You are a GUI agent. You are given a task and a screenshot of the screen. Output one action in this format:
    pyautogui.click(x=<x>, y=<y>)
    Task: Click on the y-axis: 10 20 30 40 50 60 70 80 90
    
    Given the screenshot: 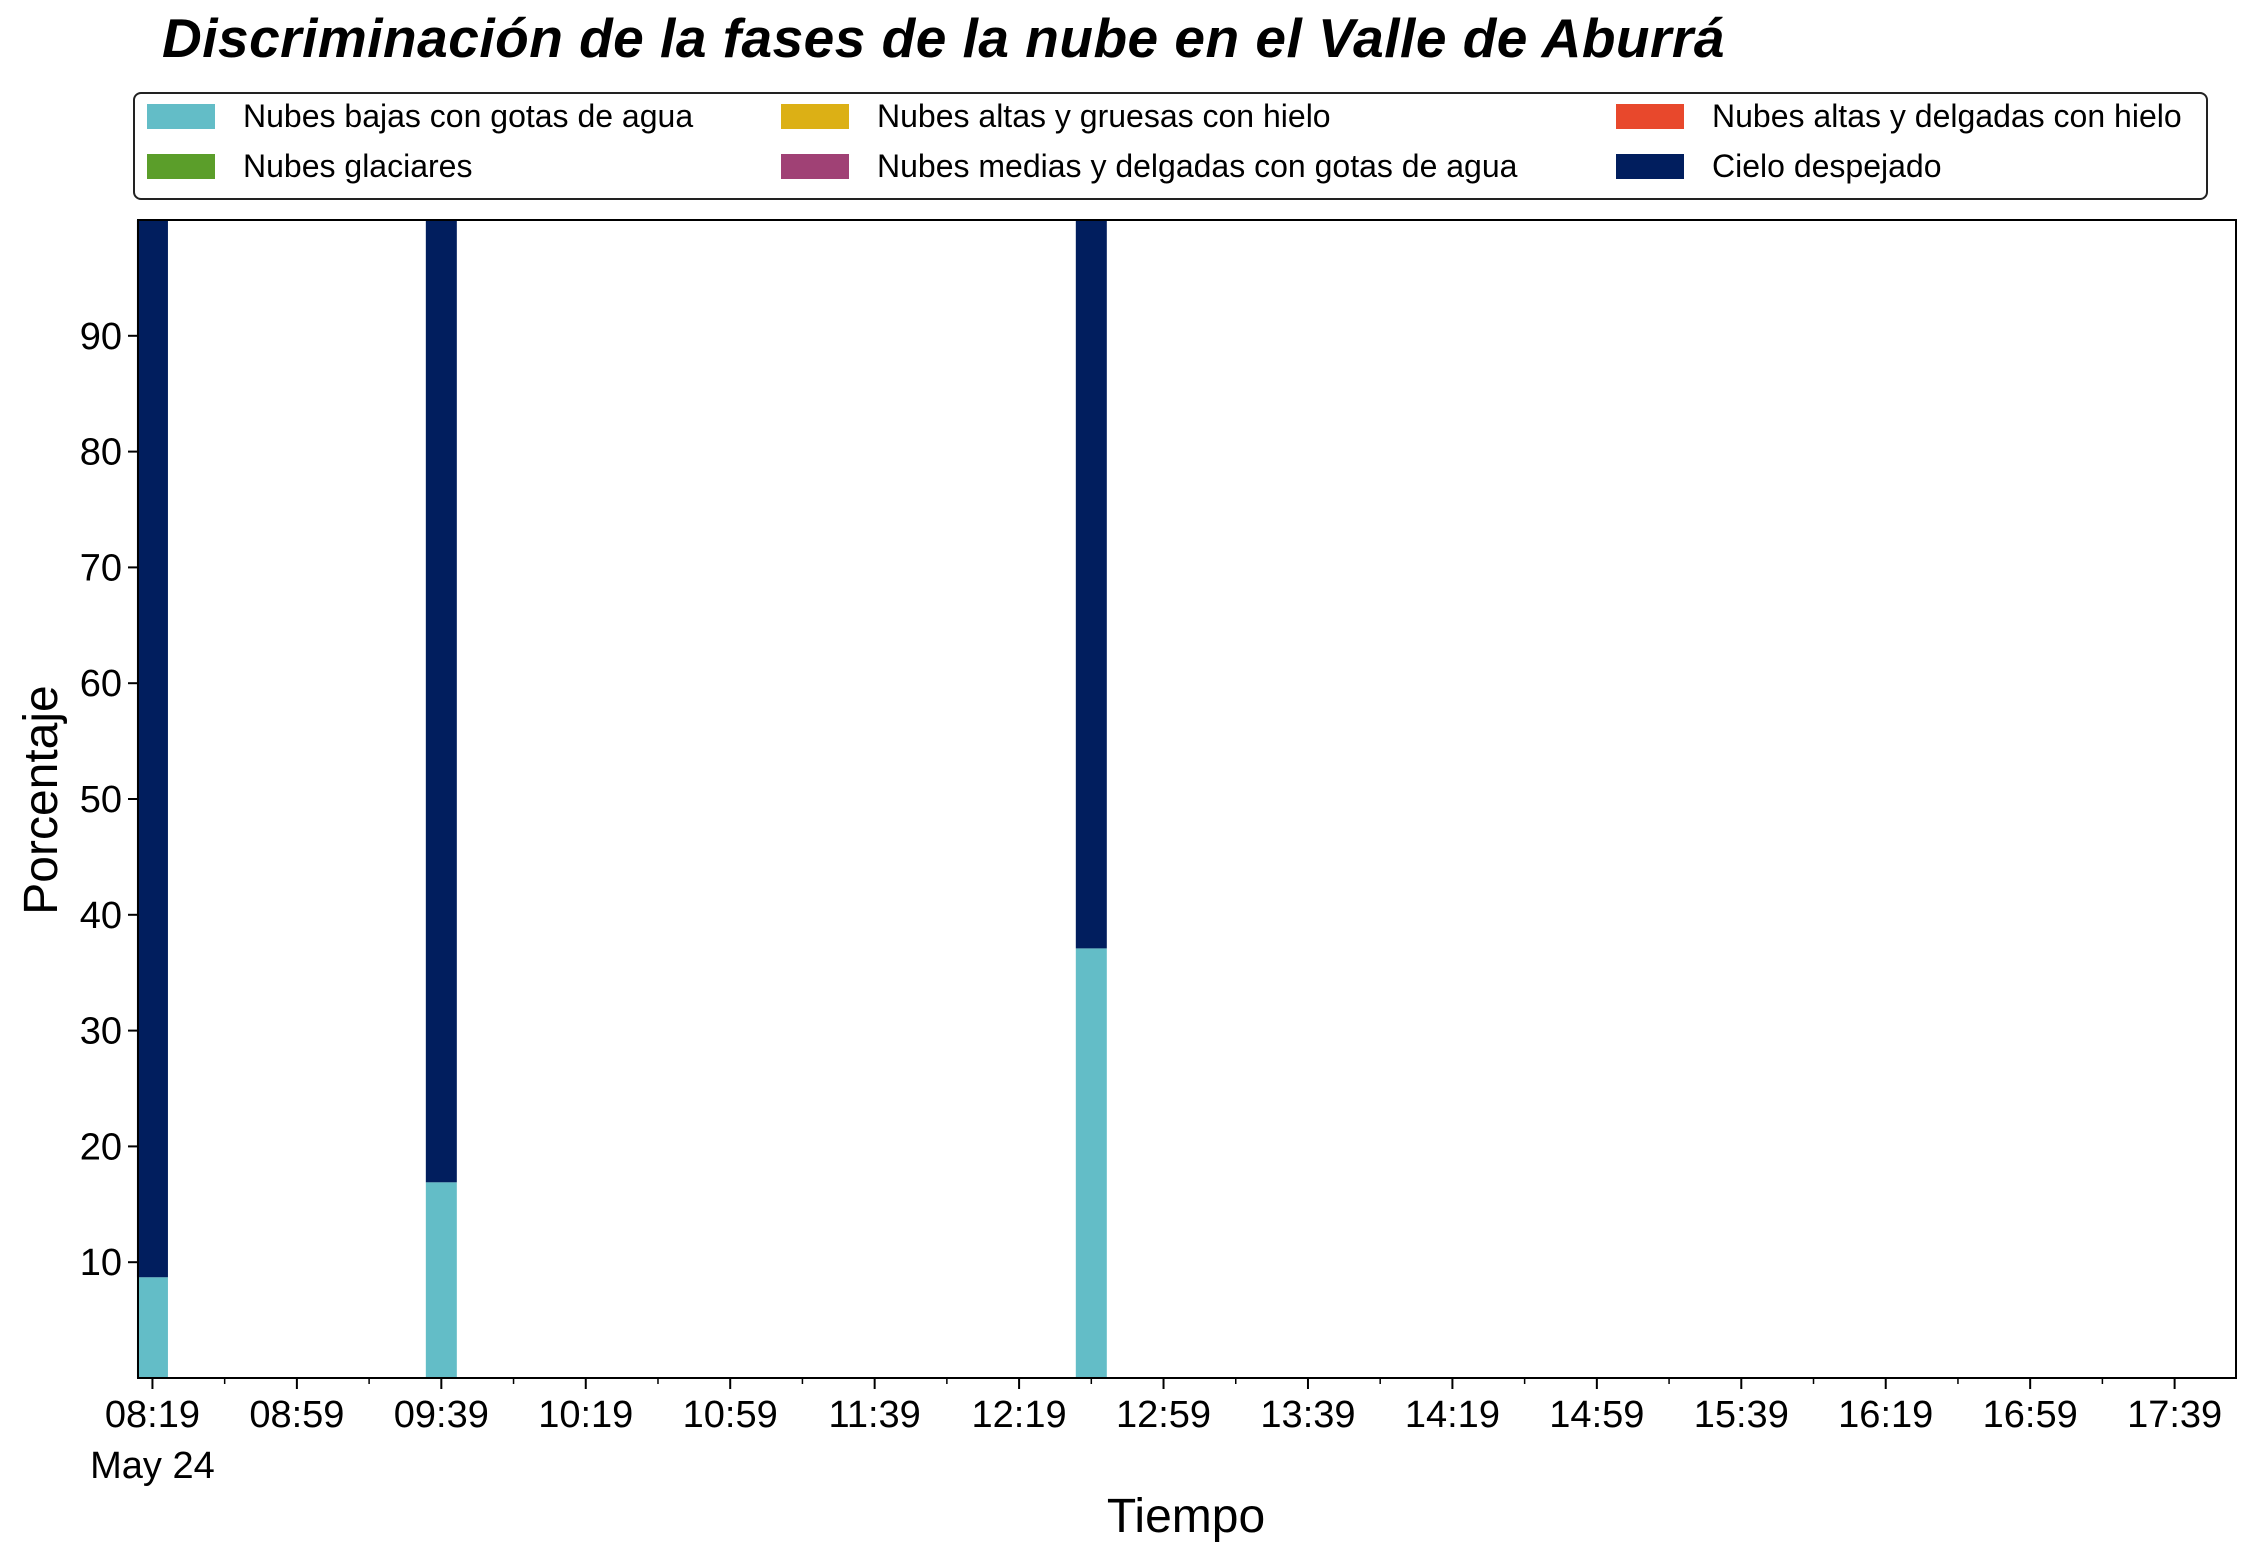 What is the action you would take?
    pyautogui.click(x=109, y=800)
    